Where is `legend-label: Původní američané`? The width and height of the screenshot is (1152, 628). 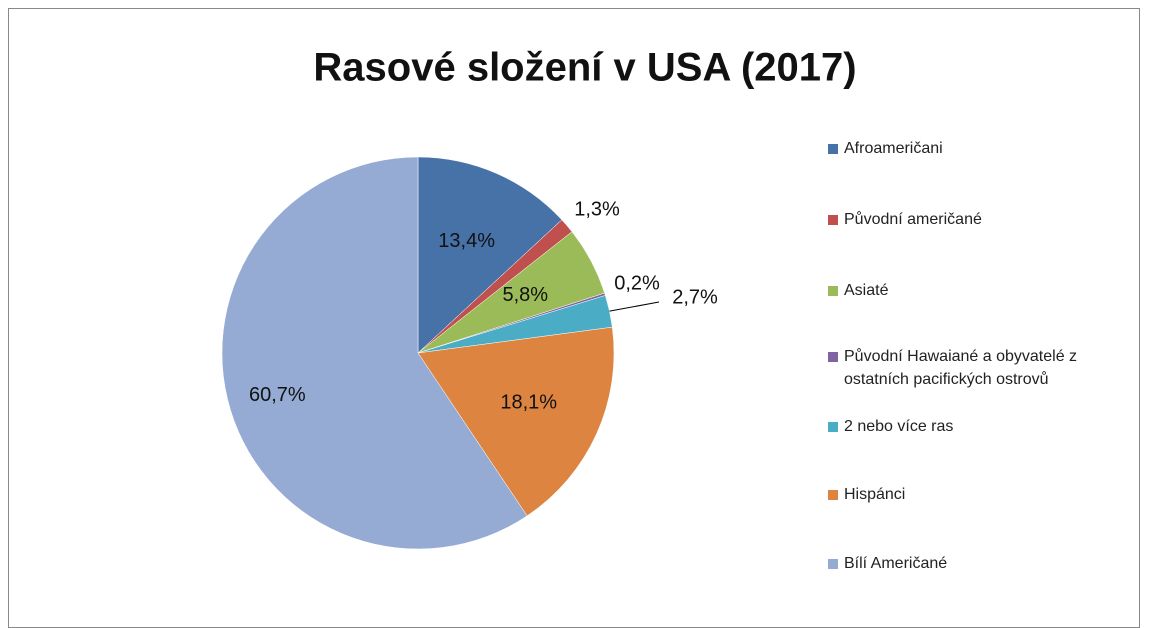 legend-label: Původní američané is located at coordinates (913, 219).